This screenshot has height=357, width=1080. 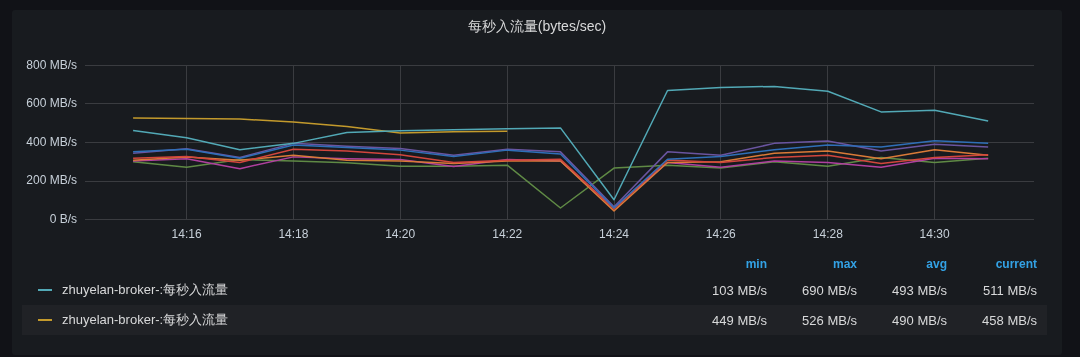 I want to click on y-tick-label: 600 MB/s, so click(x=51, y=103).